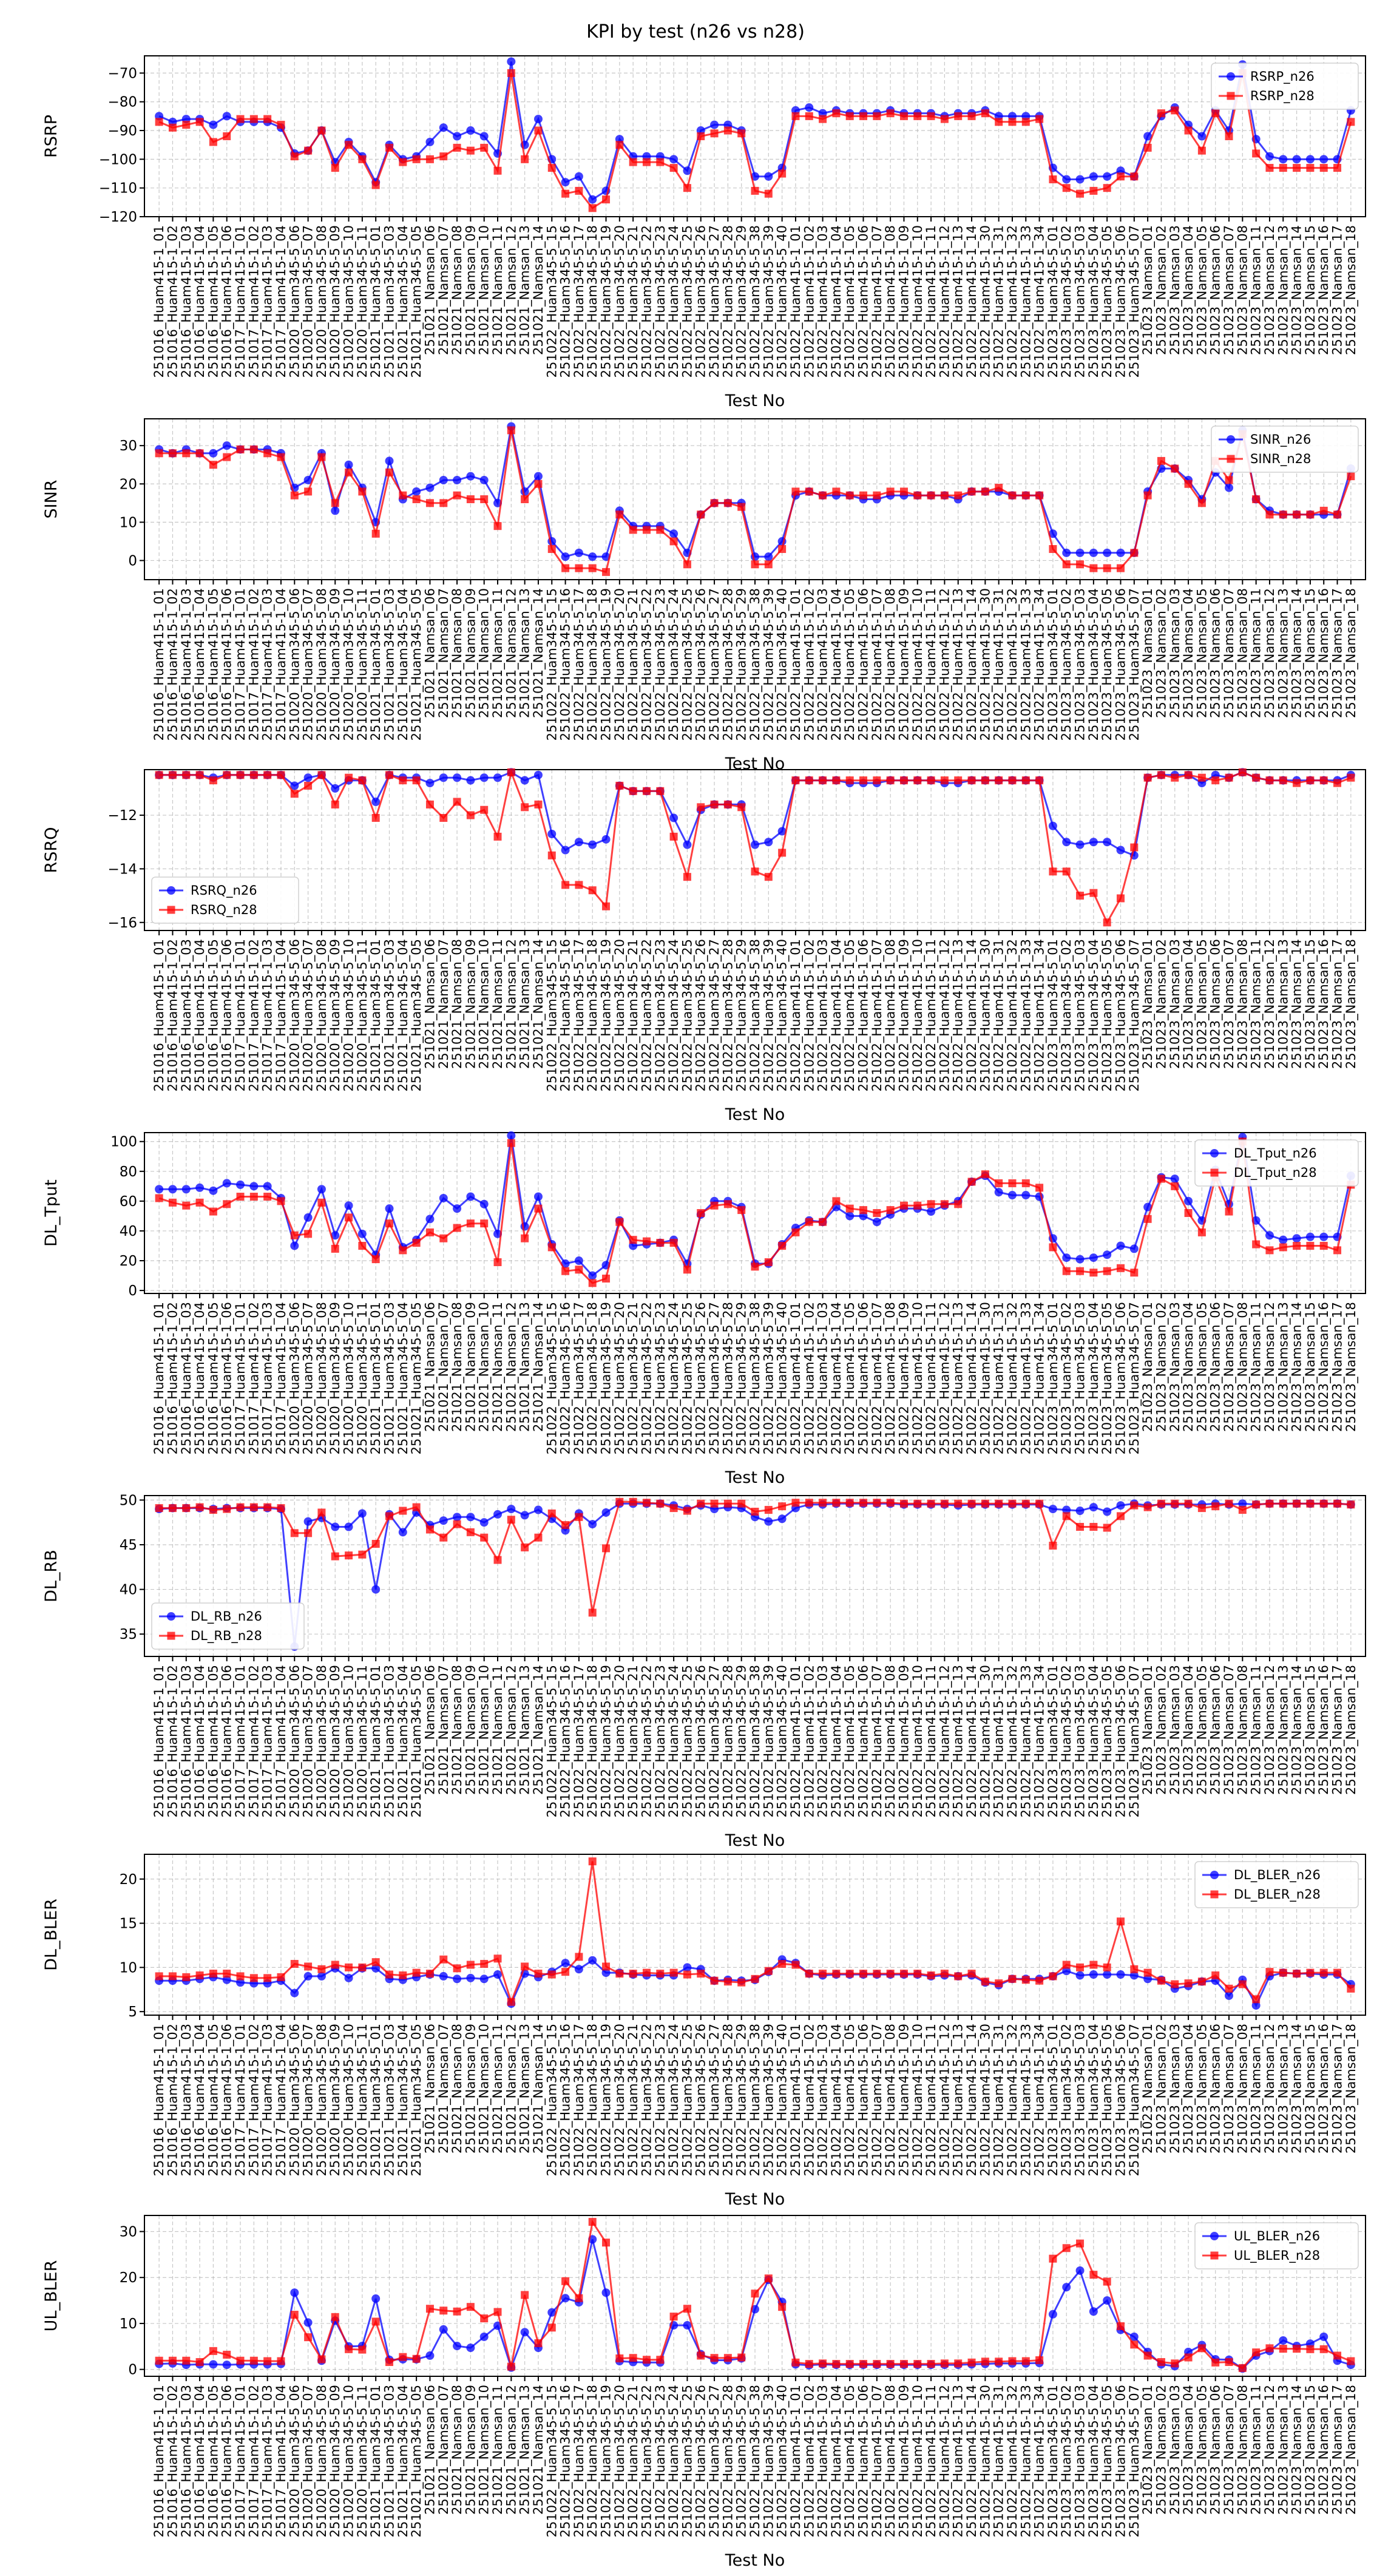  Describe the element at coordinates (566, 1378) in the screenshot. I see `x-tick-label: 251022_Huam345-5_16` at that location.